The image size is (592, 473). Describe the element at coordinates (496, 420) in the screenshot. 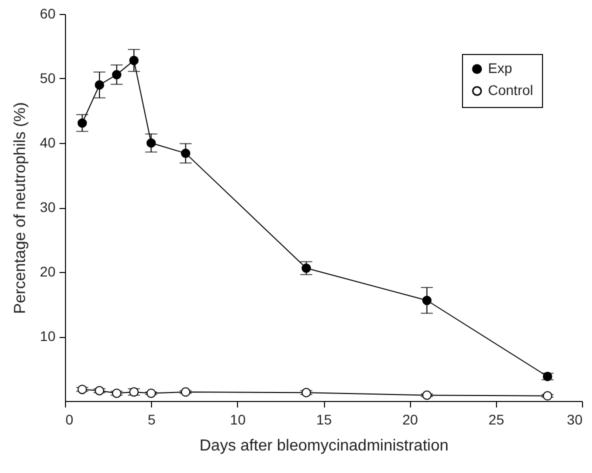

I see `x-tick-label: 25` at that location.